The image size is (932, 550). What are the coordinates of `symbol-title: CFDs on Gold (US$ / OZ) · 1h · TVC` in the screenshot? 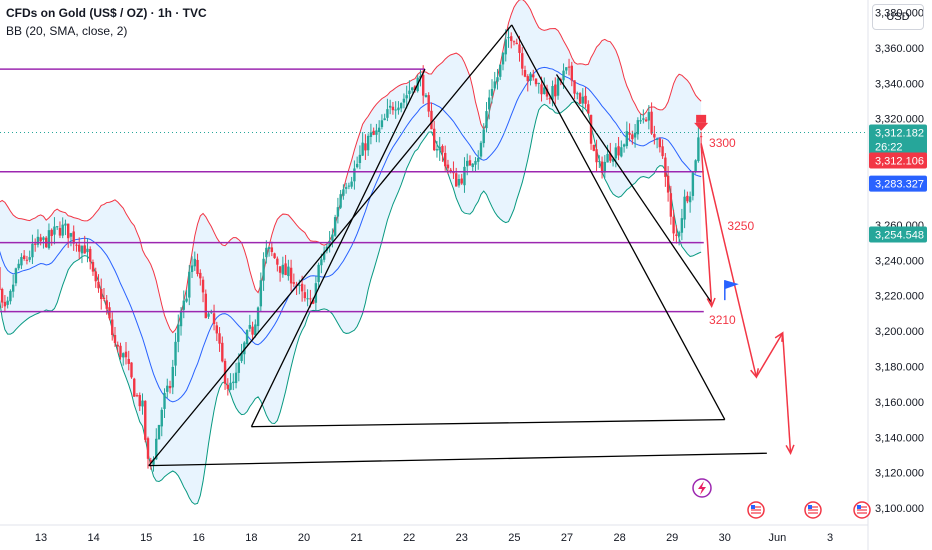 It's located at (106, 13).